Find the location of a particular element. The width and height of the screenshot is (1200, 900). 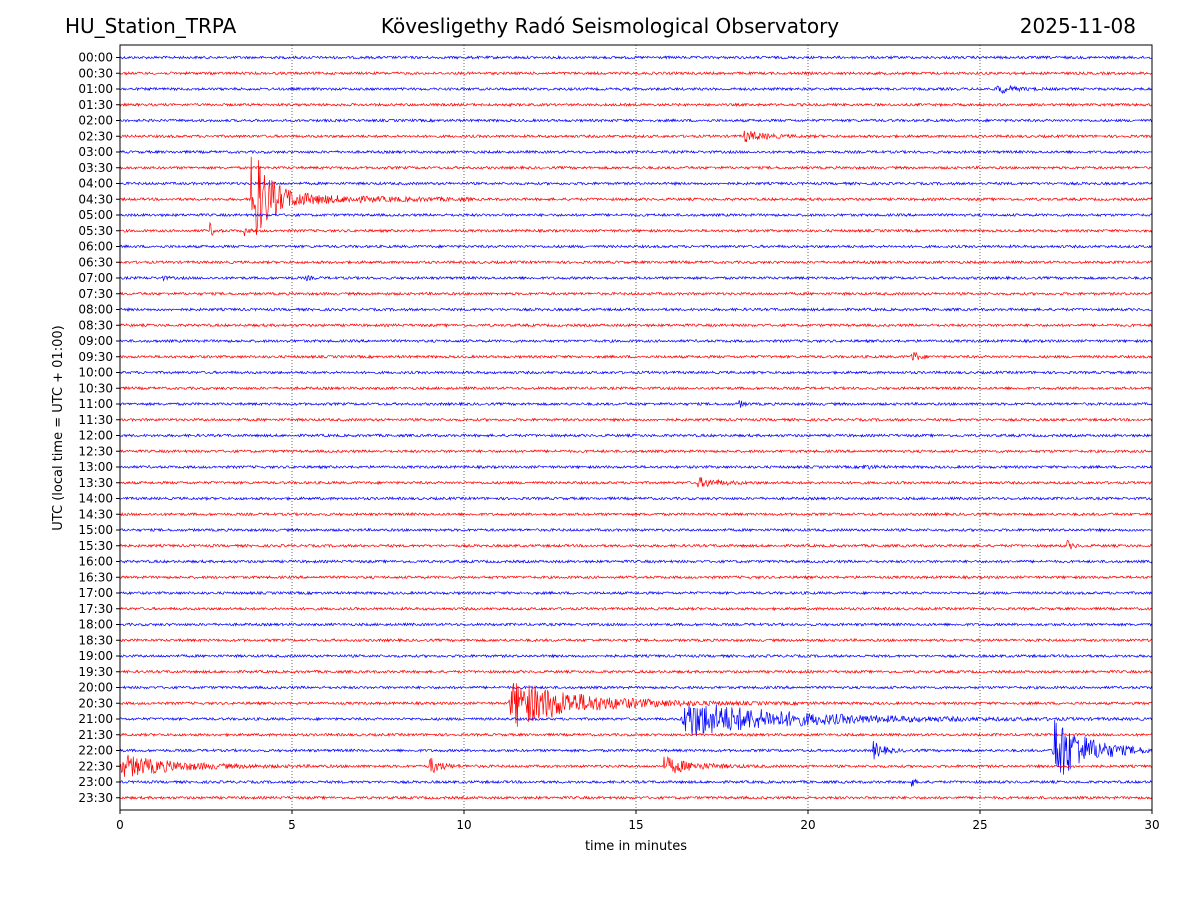

y-tick-label: 03:00 is located at coordinates (95, 152).